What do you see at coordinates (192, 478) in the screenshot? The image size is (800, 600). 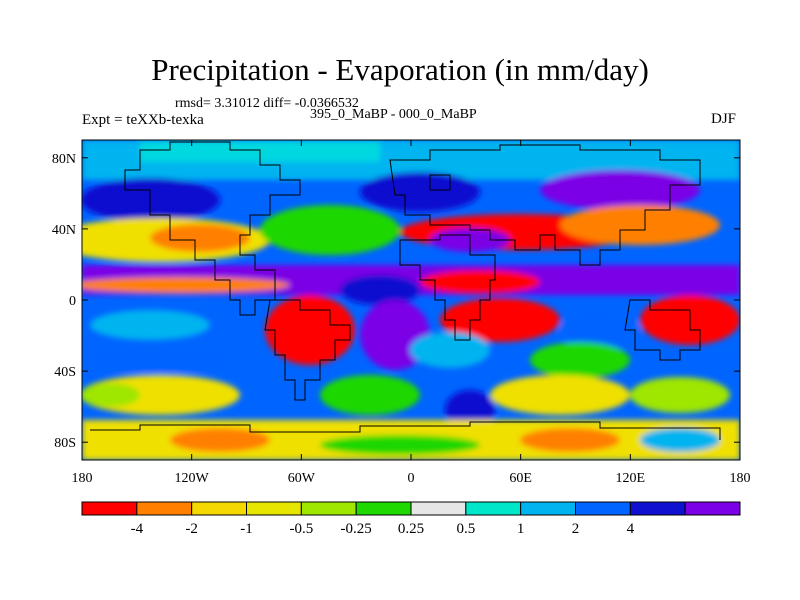 I see `lon-tick-label: 120W` at bounding box center [192, 478].